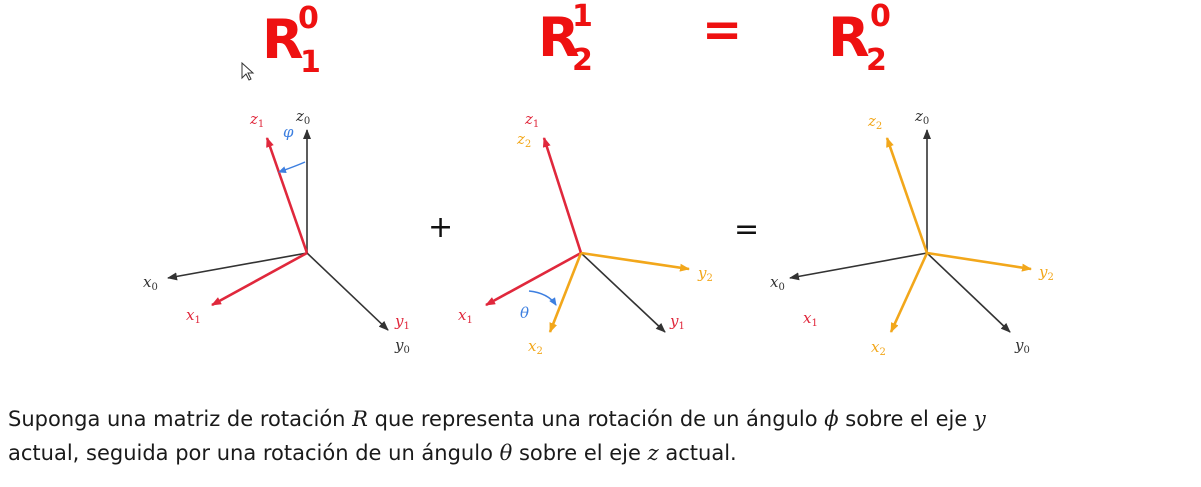 The width and height of the screenshot is (1201, 487). What do you see at coordinates (907, 195) in the screenshot?
I see `axis-z2` at bounding box center [907, 195].